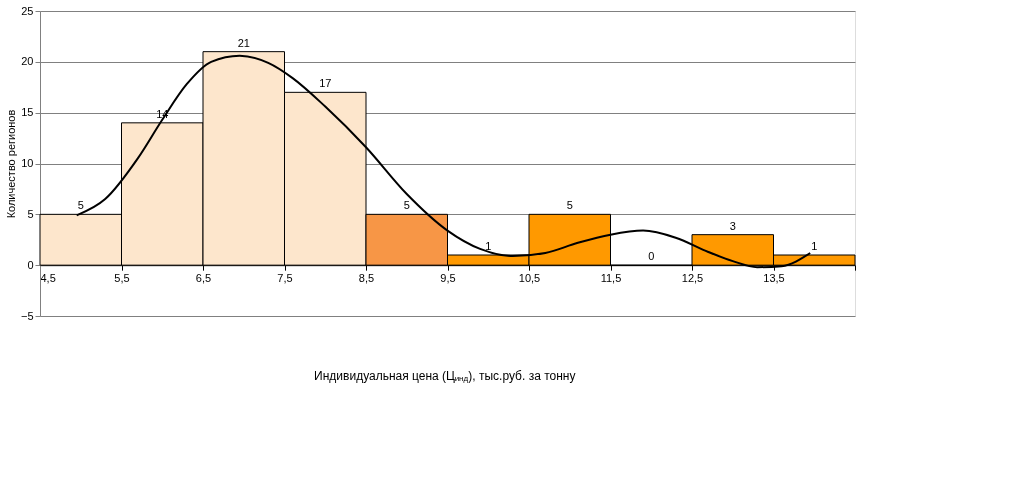 The width and height of the screenshot is (1027, 498). What do you see at coordinates (611, 277) in the screenshot?
I see `x-tick-label: 11,5` at bounding box center [611, 277].